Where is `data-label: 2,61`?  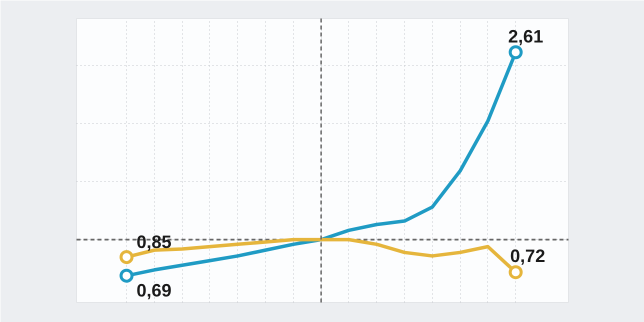 data-label: 2,61 is located at coordinates (526, 36).